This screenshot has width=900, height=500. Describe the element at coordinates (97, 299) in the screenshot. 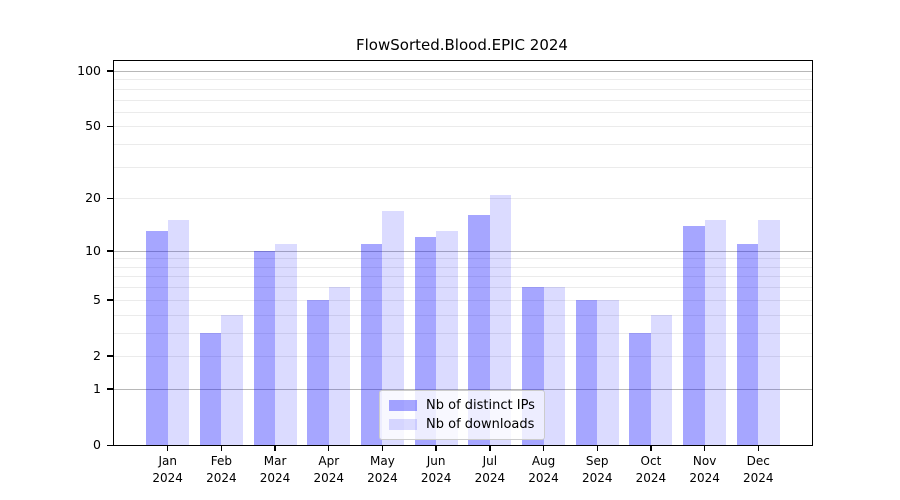

I see `y-axis-tick-label: 5` at that location.